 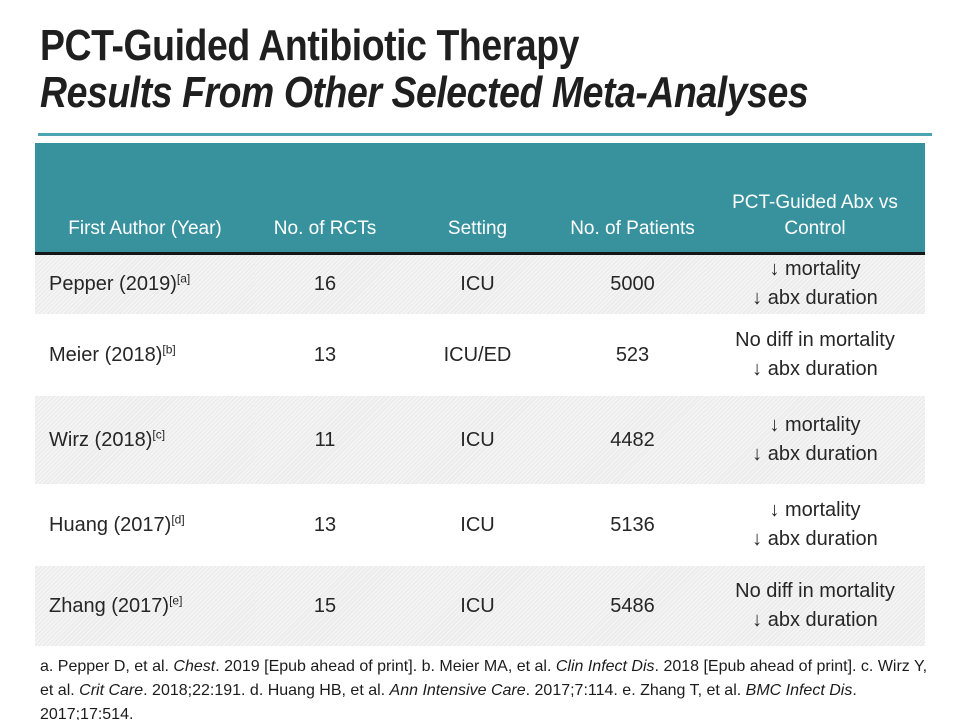 What do you see at coordinates (325, 439) in the screenshot?
I see `cell-rcts: 11` at bounding box center [325, 439].